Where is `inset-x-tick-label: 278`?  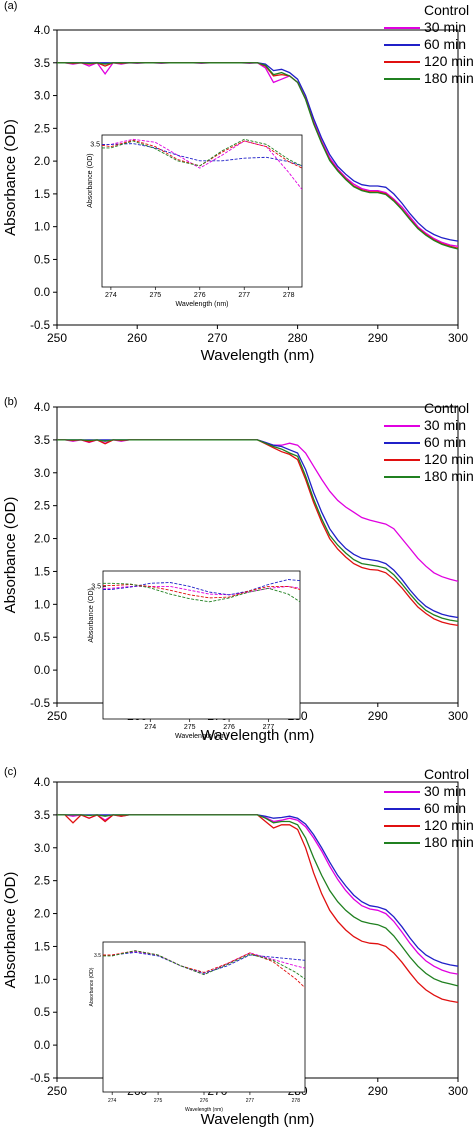 inset-x-tick-label: 278 is located at coordinates (296, 1101).